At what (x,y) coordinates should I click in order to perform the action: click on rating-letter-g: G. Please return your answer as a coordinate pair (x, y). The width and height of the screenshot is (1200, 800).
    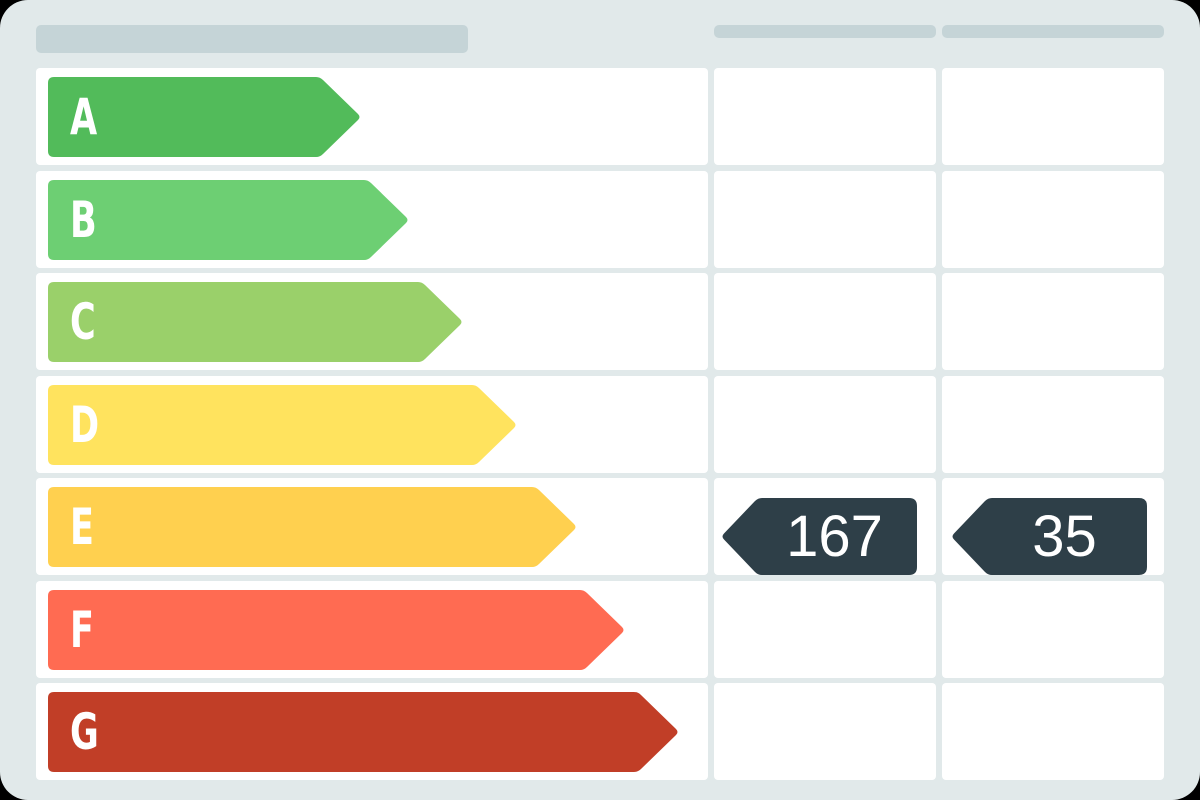
    Looking at the image, I should click on (84, 732).